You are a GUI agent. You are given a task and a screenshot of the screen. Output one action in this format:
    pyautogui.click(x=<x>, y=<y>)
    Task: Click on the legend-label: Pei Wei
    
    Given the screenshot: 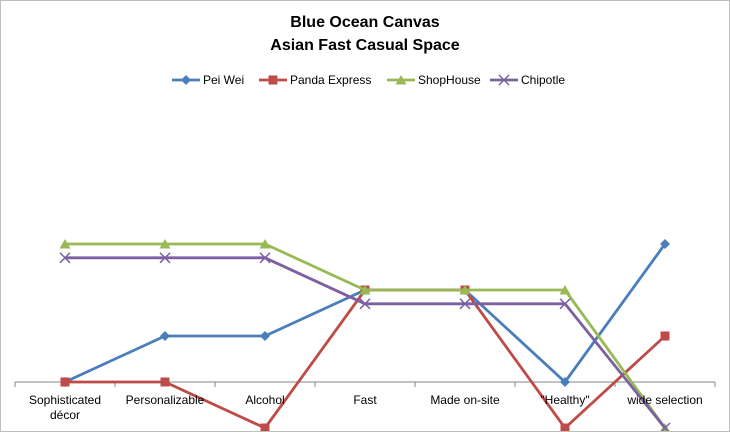 What is the action you would take?
    pyautogui.click(x=224, y=80)
    